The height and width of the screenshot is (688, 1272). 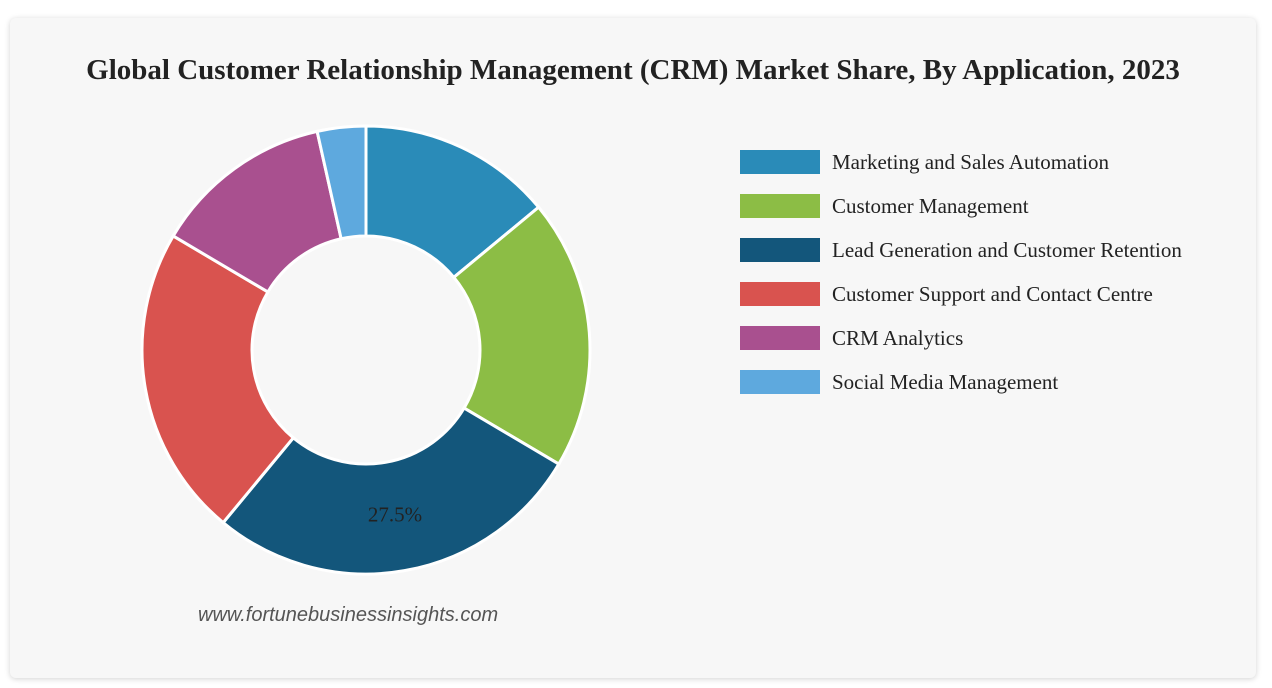 What do you see at coordinates (971, 161) in the screenshot?
I see `legend-label: Marketing and Sales Automation` at bounding box center [971, 161].